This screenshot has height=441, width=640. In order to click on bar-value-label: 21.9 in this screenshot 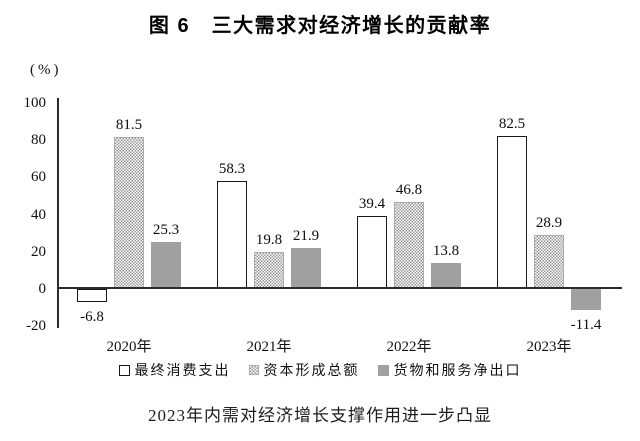, I will do `click(306, 236)`.